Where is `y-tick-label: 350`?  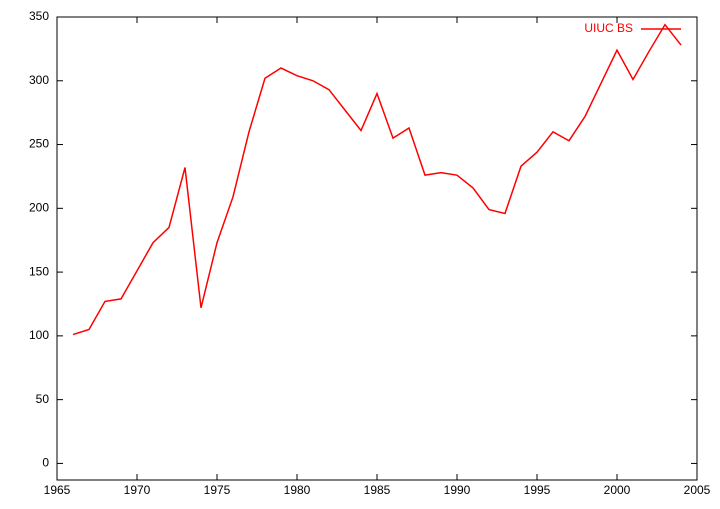 y-tick-label: 350 is located at coordinates (39, 16).